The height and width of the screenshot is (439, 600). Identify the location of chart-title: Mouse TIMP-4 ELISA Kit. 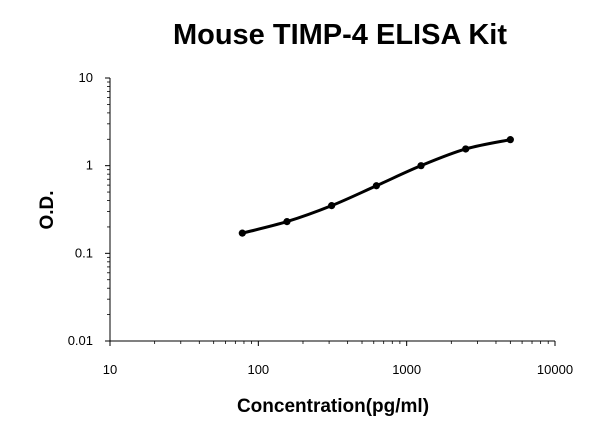
(340, 35).